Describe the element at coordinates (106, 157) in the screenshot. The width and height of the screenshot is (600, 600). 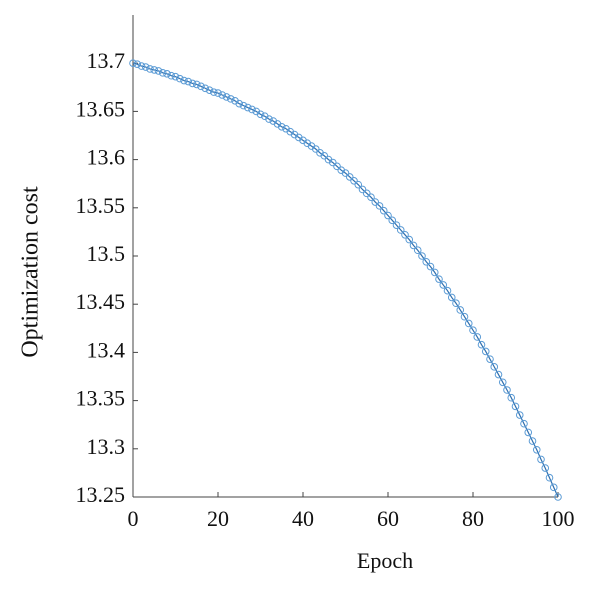
I see `y-tick-label: 13.6` at that location.